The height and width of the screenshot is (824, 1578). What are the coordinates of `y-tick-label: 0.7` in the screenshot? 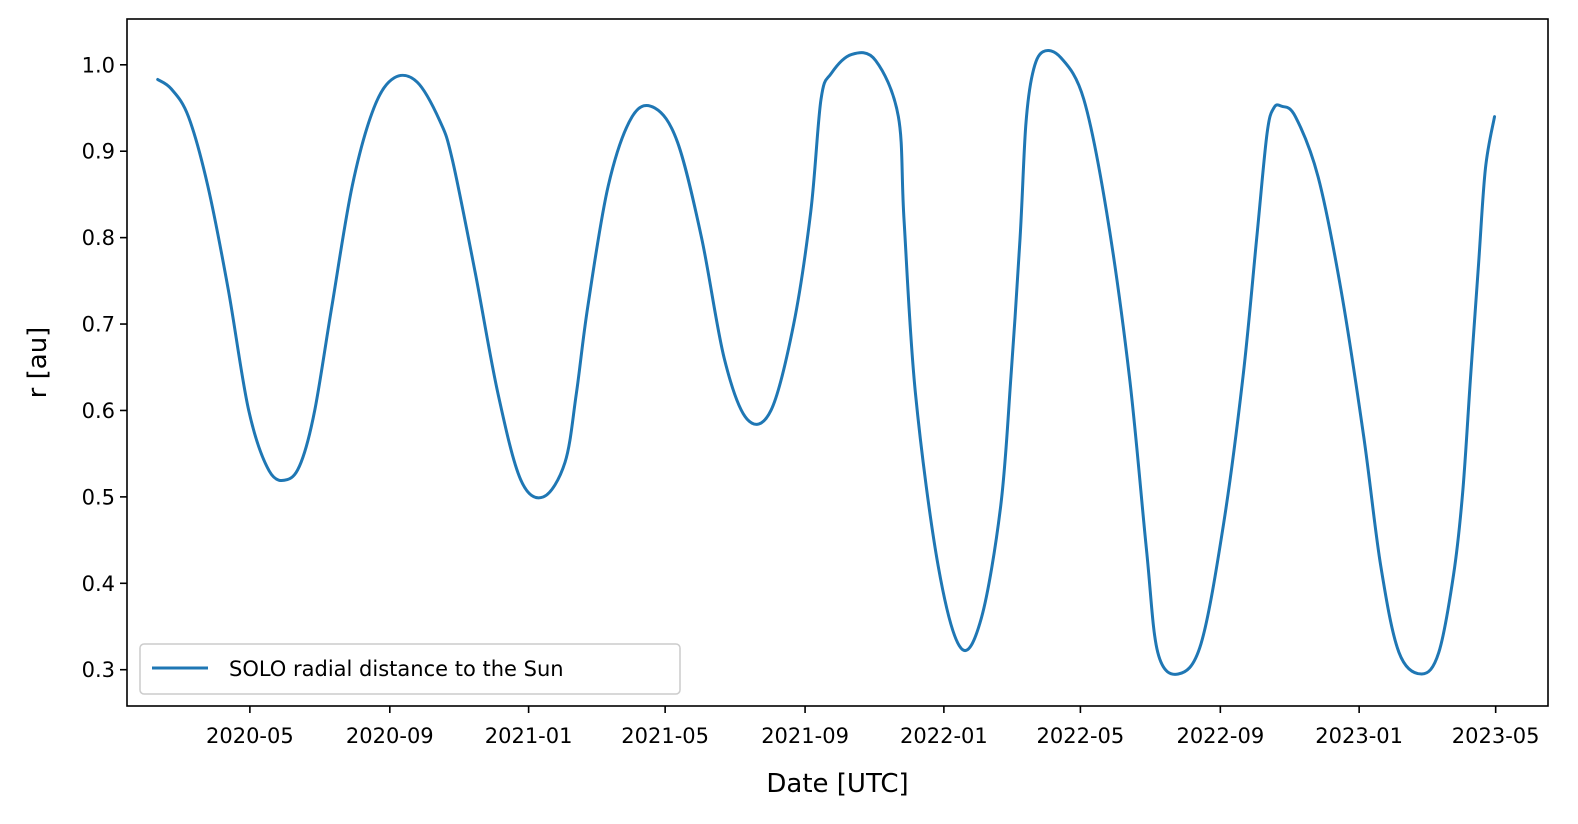 It's located at (98, 325).